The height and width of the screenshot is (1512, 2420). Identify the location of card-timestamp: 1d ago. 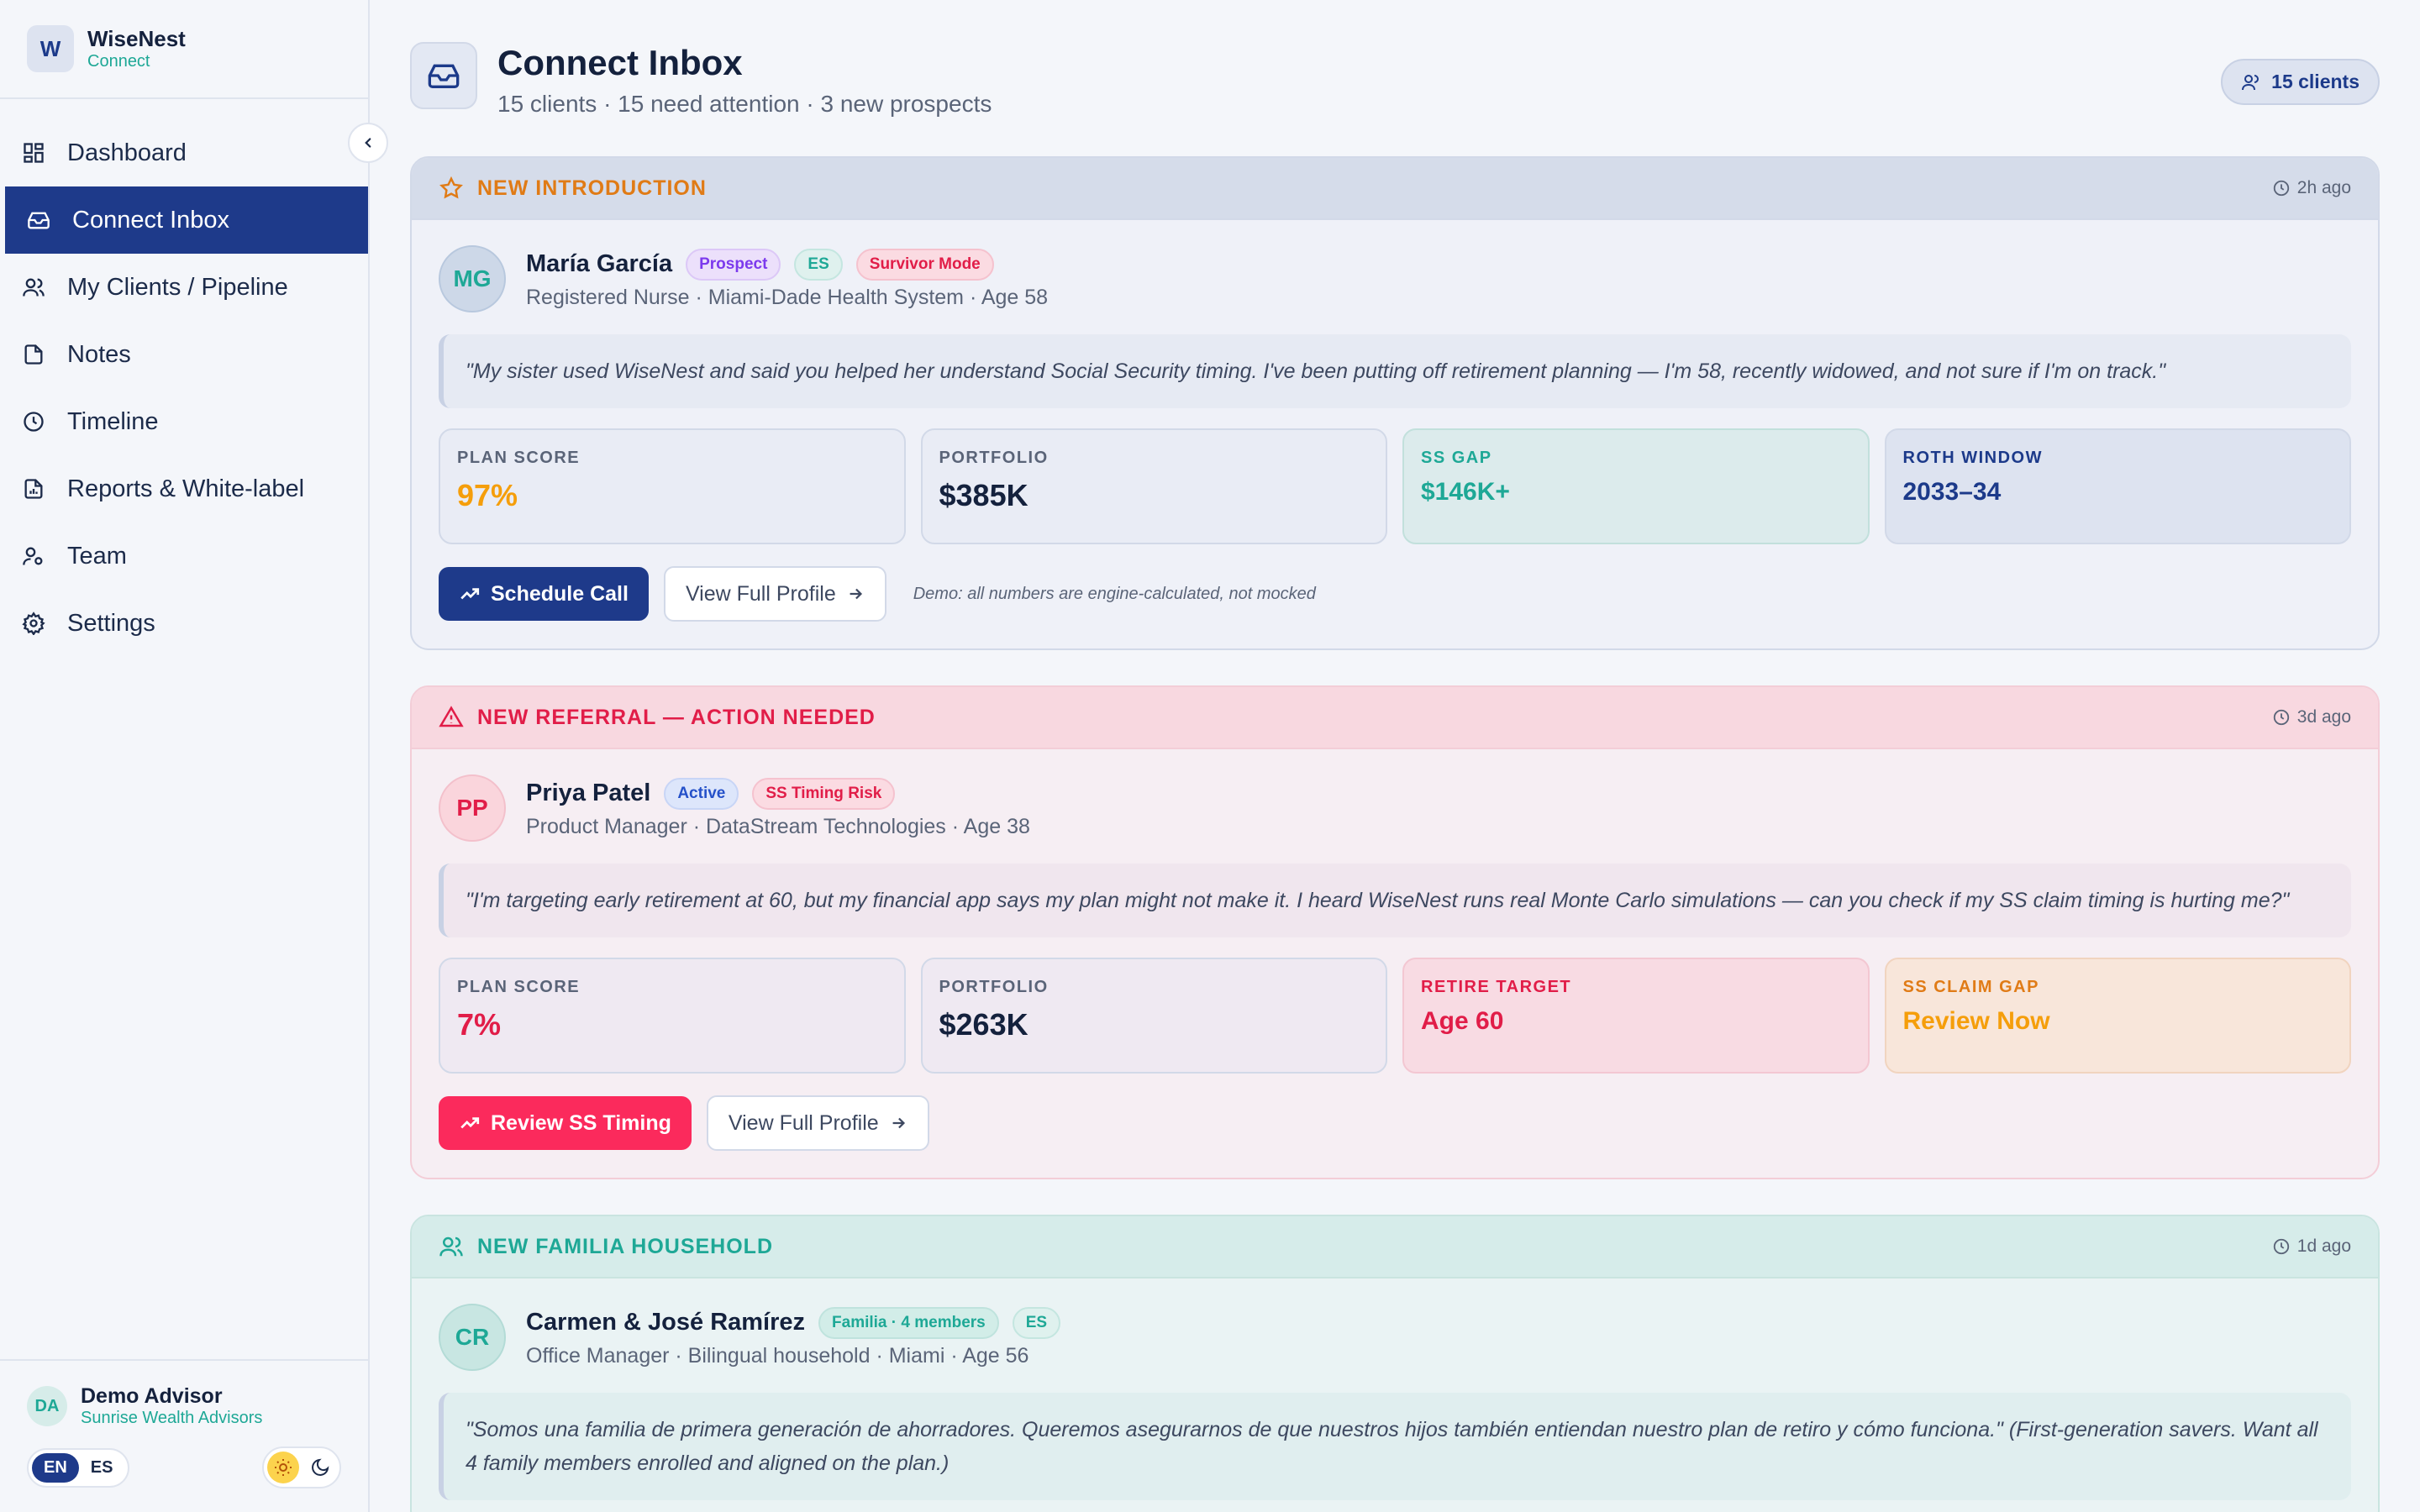
(2311, 1246).